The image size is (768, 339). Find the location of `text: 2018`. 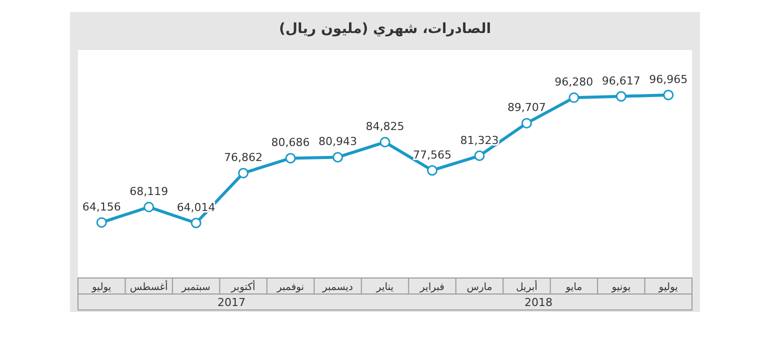

text: 2018 is located at coordinates (538, 302).